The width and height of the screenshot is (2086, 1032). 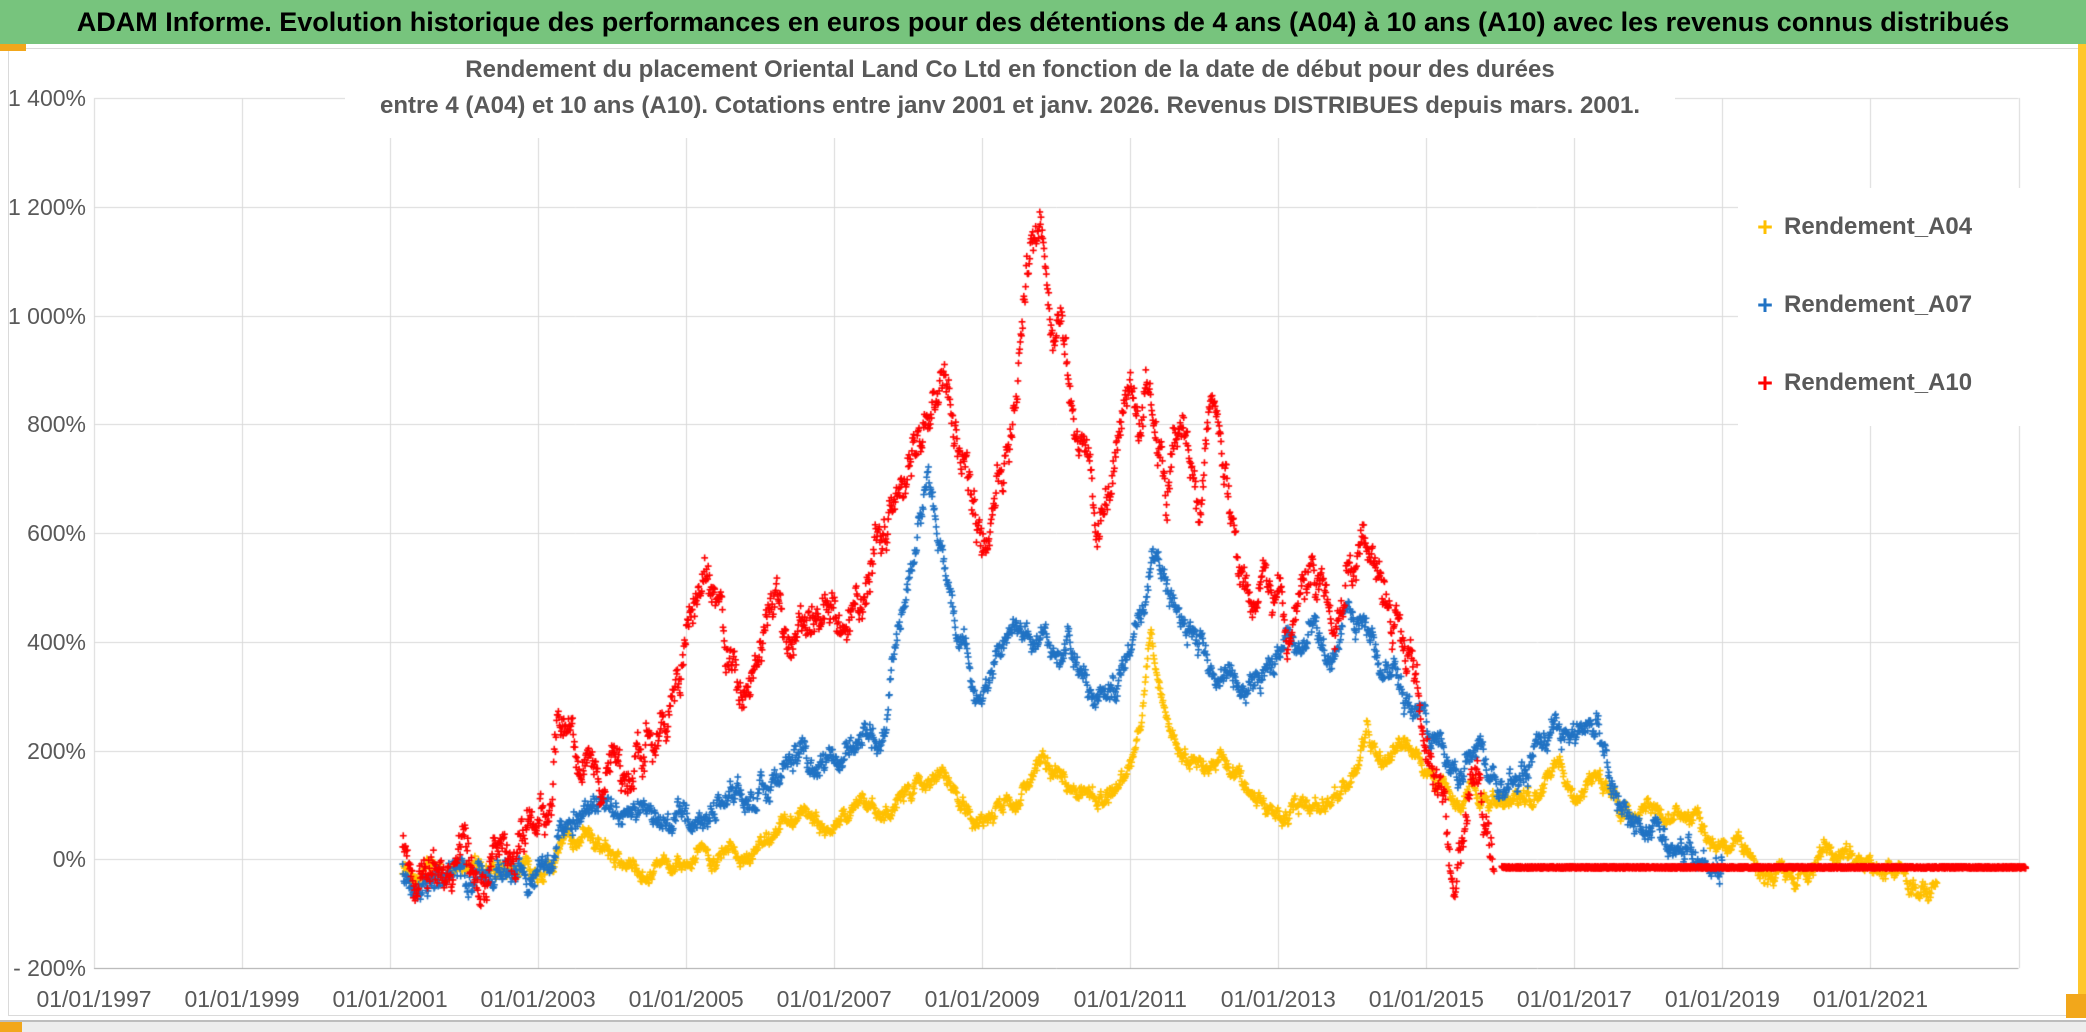 I want to click on legend-label: Rendement_A10, so click(x=1878, y=382).